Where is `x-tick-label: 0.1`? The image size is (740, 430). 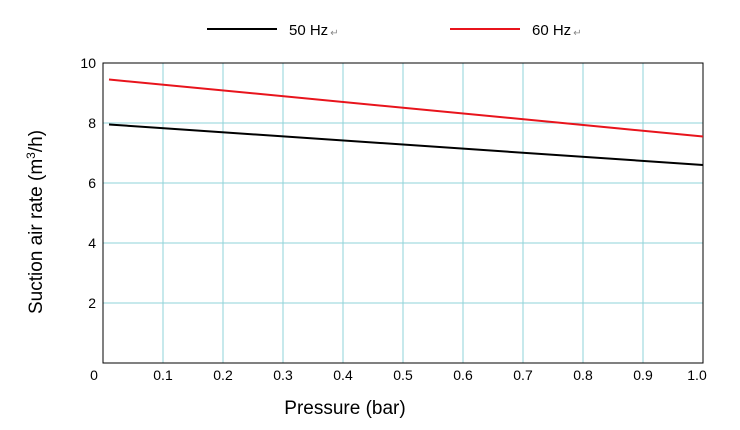 x-tick-label: 0.1 is located at coordinates (163, 375).